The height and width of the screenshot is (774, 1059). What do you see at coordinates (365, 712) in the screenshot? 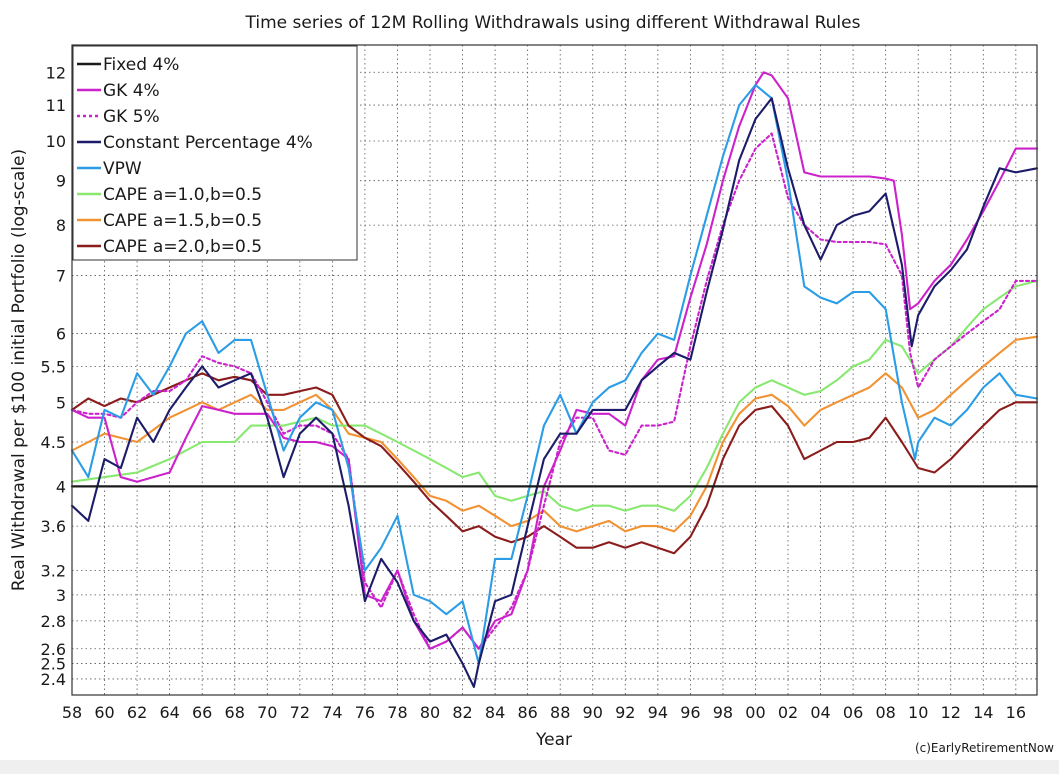
I see `x-tick-label: 76` at bounding box center [365, 712].